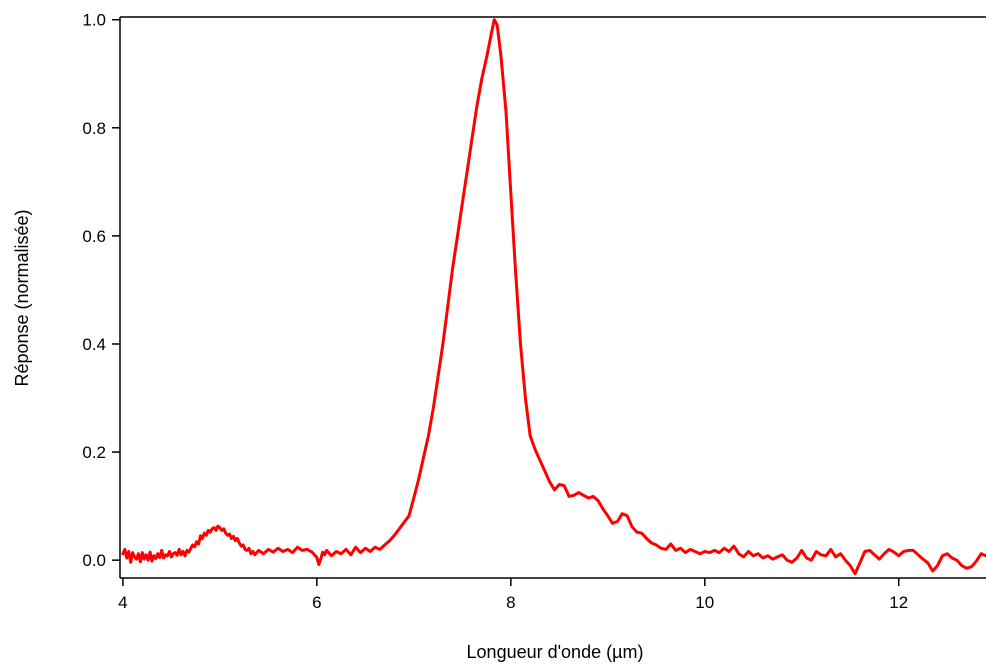 The image size is (986, 668). Describe the element at coordinates (704, 602) in the screenshot. I see `x-tick-label: 10` at that location.